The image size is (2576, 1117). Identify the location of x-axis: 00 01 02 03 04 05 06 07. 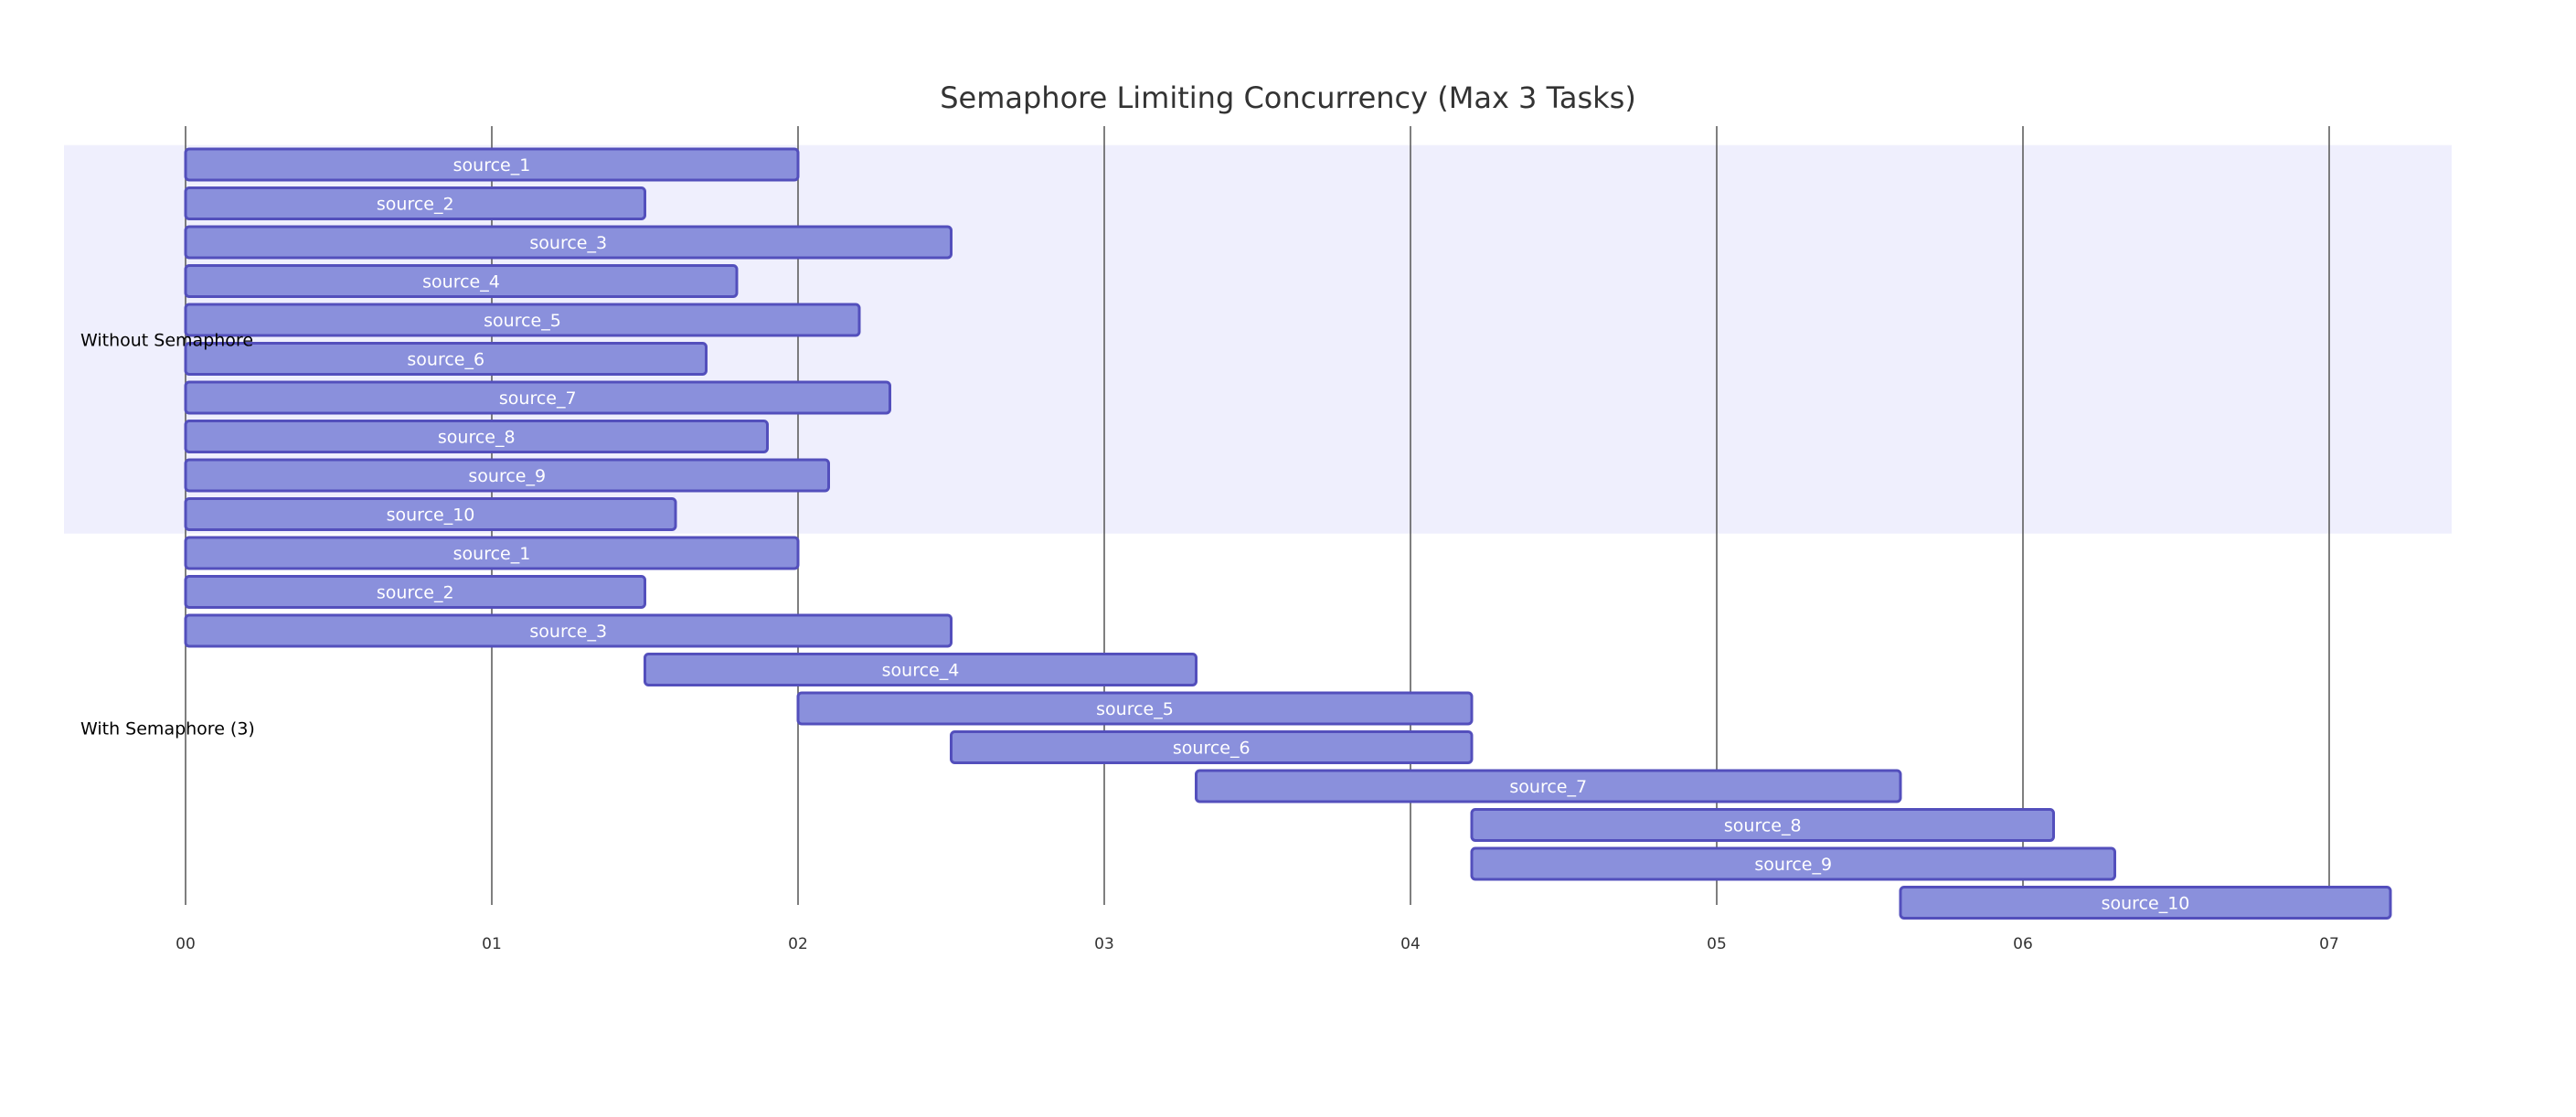
(1257, 944).